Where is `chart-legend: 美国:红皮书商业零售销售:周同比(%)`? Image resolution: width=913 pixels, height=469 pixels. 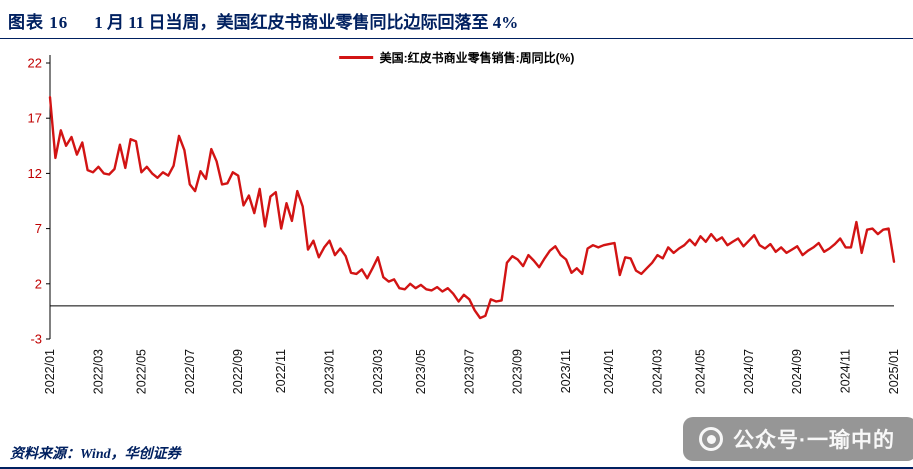
chart-legend: 美国:红皮书商业零售销售:周同比(%) is located at coordinates (456, 57).